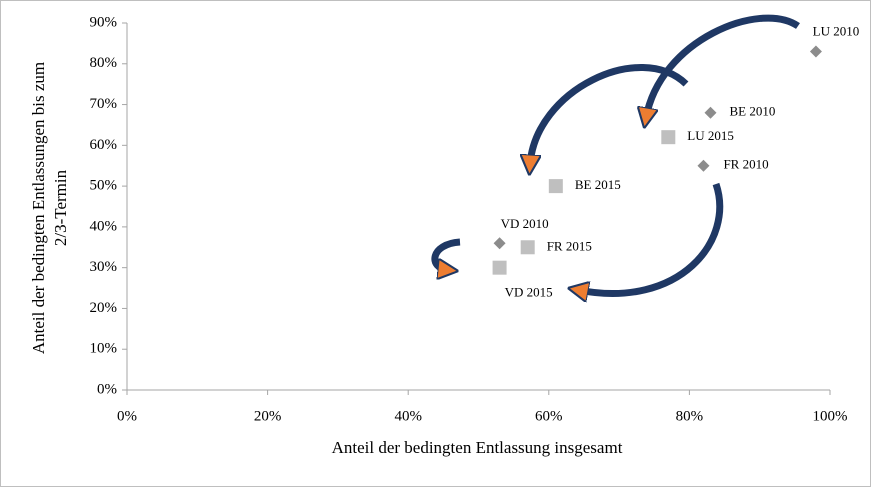 The height and width of the screenshot is (487, 871). I want to click on x-tick-label: 0%, so click(127, 416).